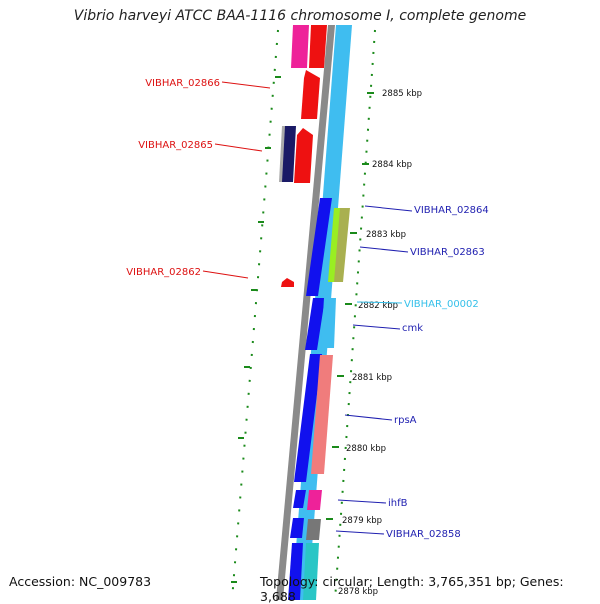 Image resolution: width=600 pixels, height=604 pixels. I want to click on feature-navy-stripe, so click(289, 154).